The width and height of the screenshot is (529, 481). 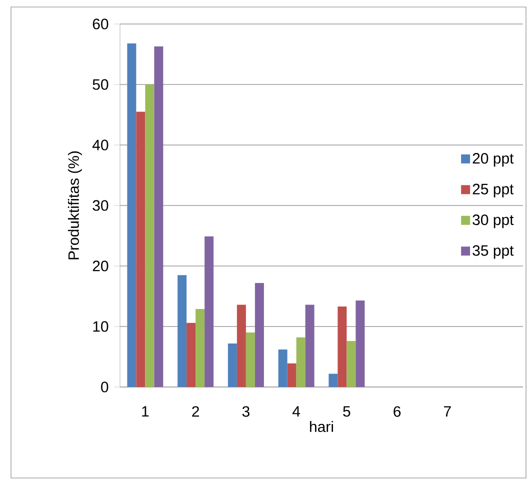 What do you see at coordinates (493, 221) in the screenshot?
I see `legend-label: 30 ppt` at bounding box center [493, 221].